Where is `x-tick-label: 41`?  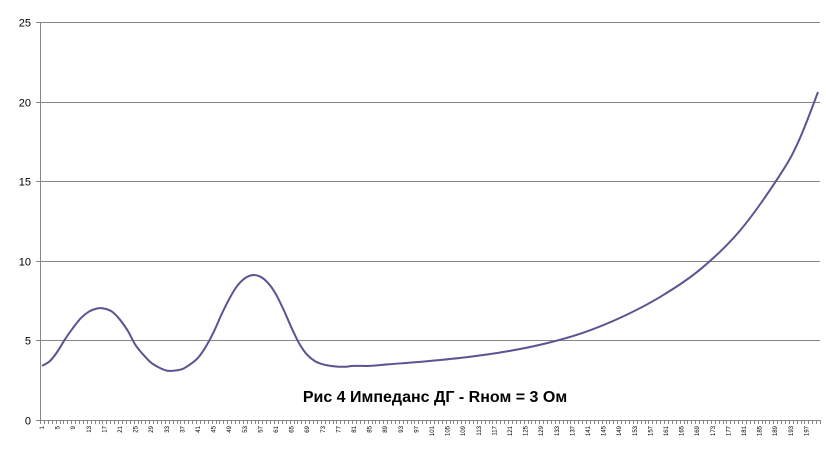 x-tick-label: 41 is located at coordinates (199, 428).